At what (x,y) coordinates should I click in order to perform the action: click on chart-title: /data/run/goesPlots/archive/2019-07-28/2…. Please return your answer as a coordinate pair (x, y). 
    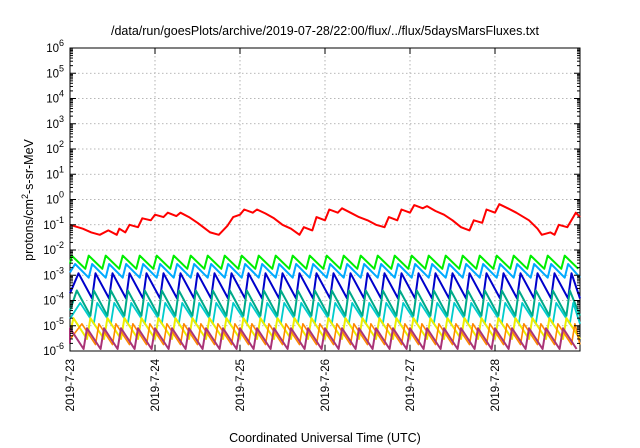
    Looking at the image, I should click on (325, 31).